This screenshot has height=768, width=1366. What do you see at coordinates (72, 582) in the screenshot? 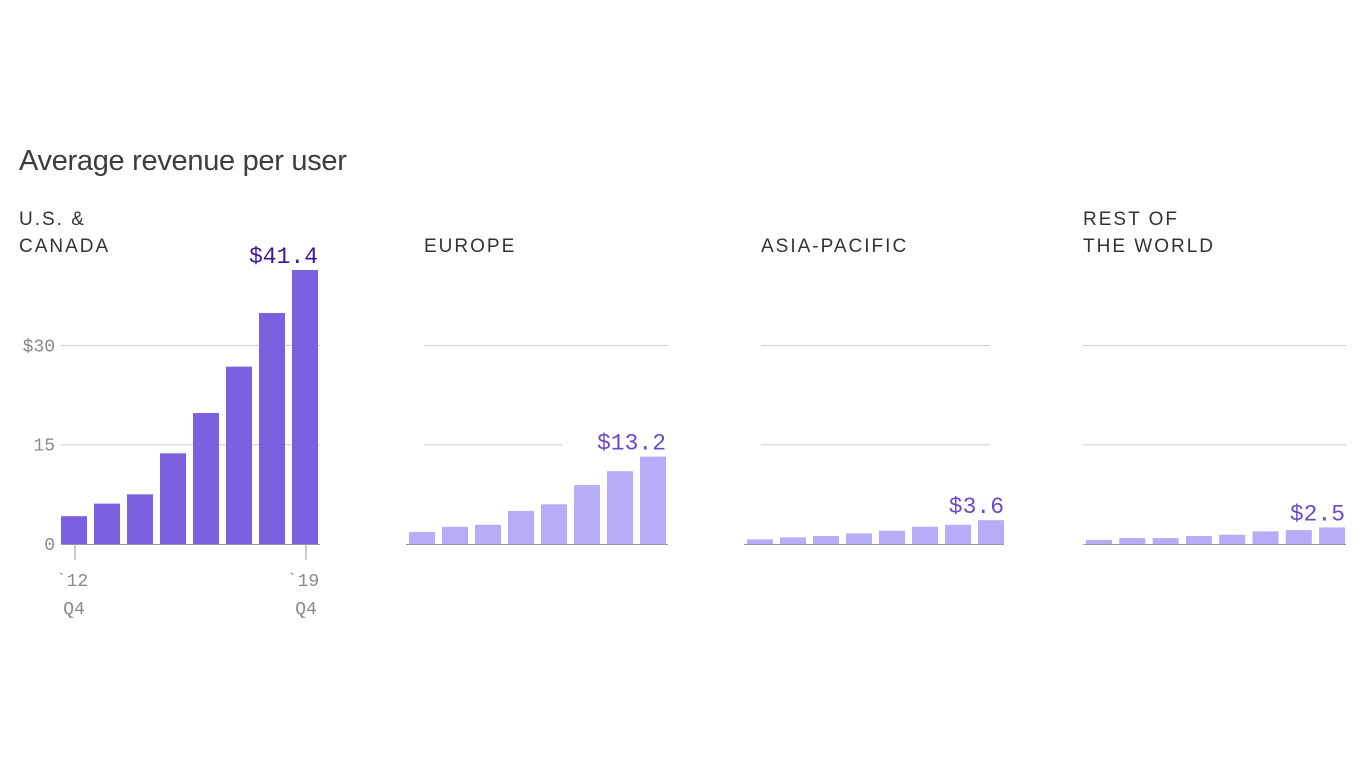
I see `xtick-start-year: `12` at bounding box center [72, 582].